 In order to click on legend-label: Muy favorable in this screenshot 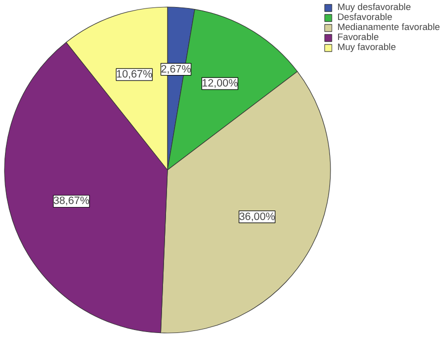, I will do `click(366, 47)`.